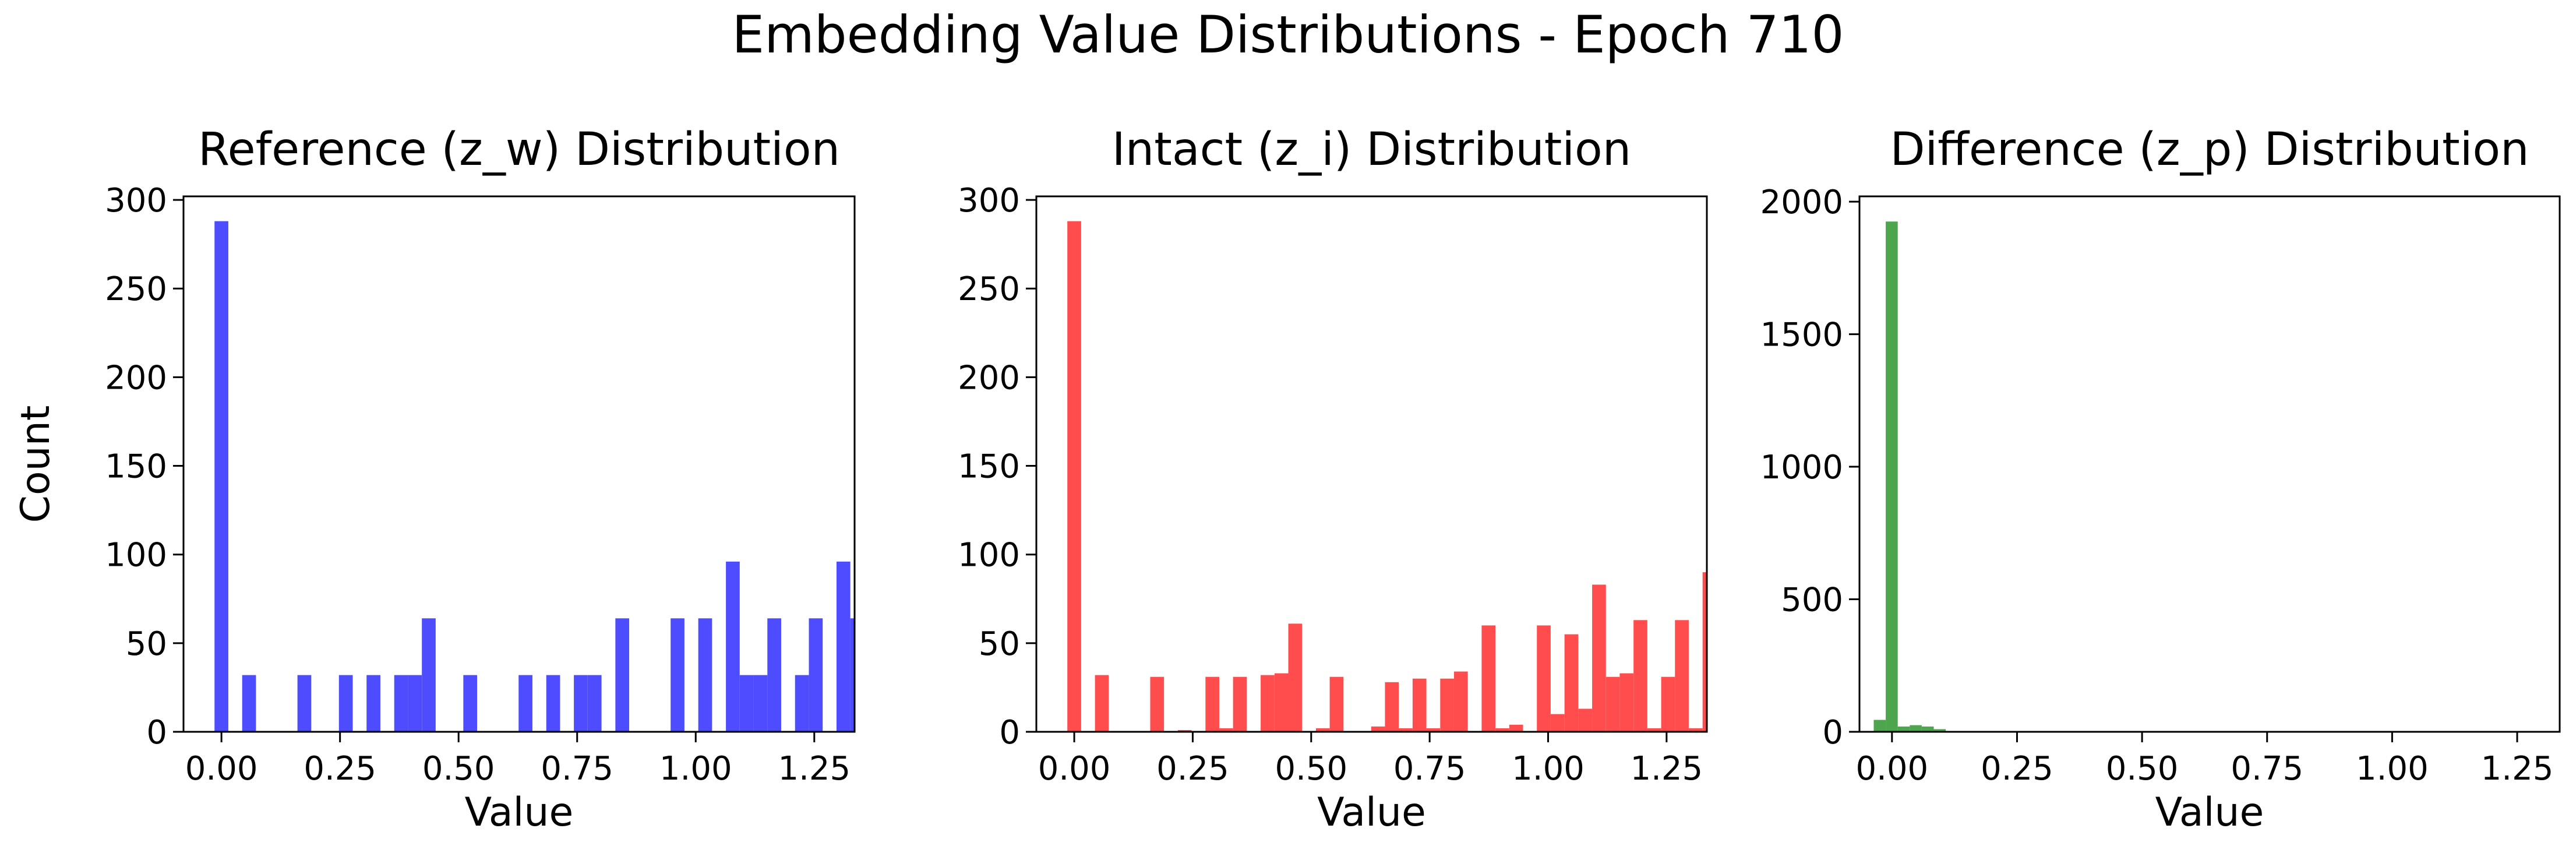 The height and width of the screenshot is (853, 2576). What do you see at coordinates (1802, 202) in the screenshot?
I see `y-tick-label: 2000` at bounding box center [1802, 202].